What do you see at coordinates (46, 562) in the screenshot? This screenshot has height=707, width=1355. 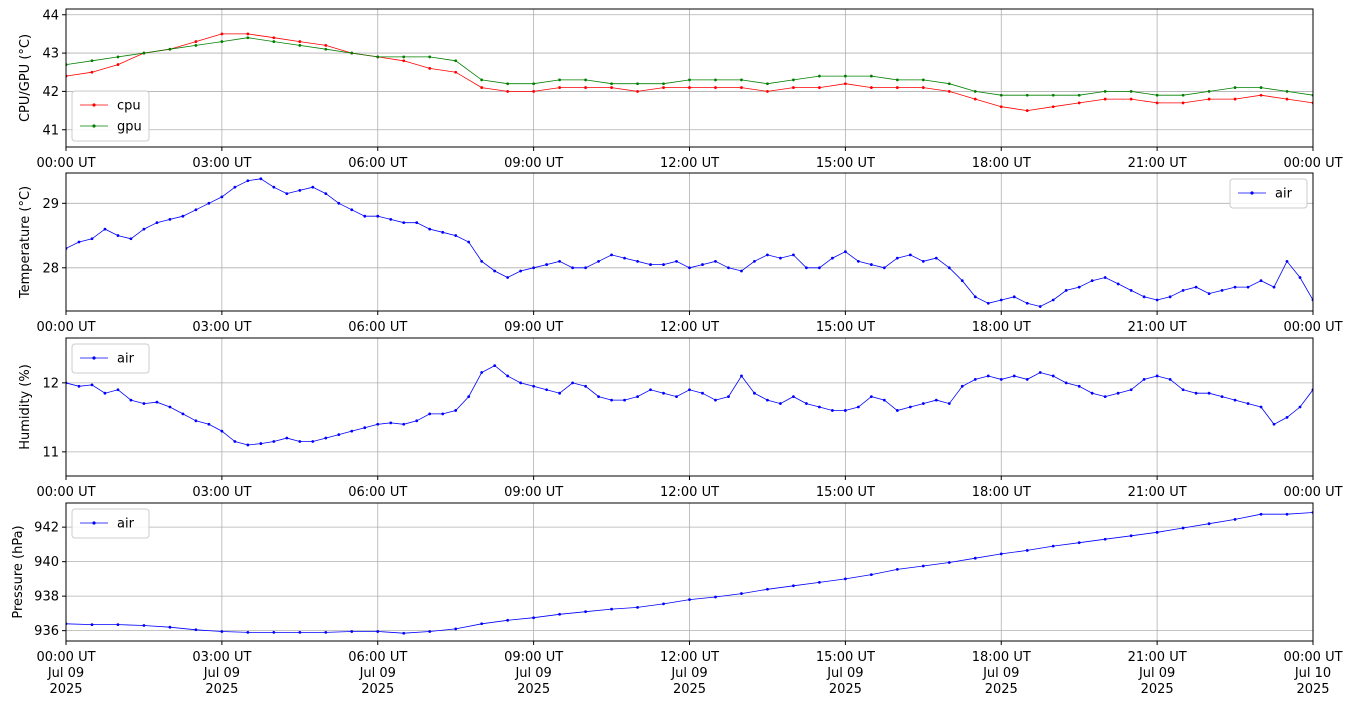 I see `y-tick-label: 940` at bounding box center [46, 562].